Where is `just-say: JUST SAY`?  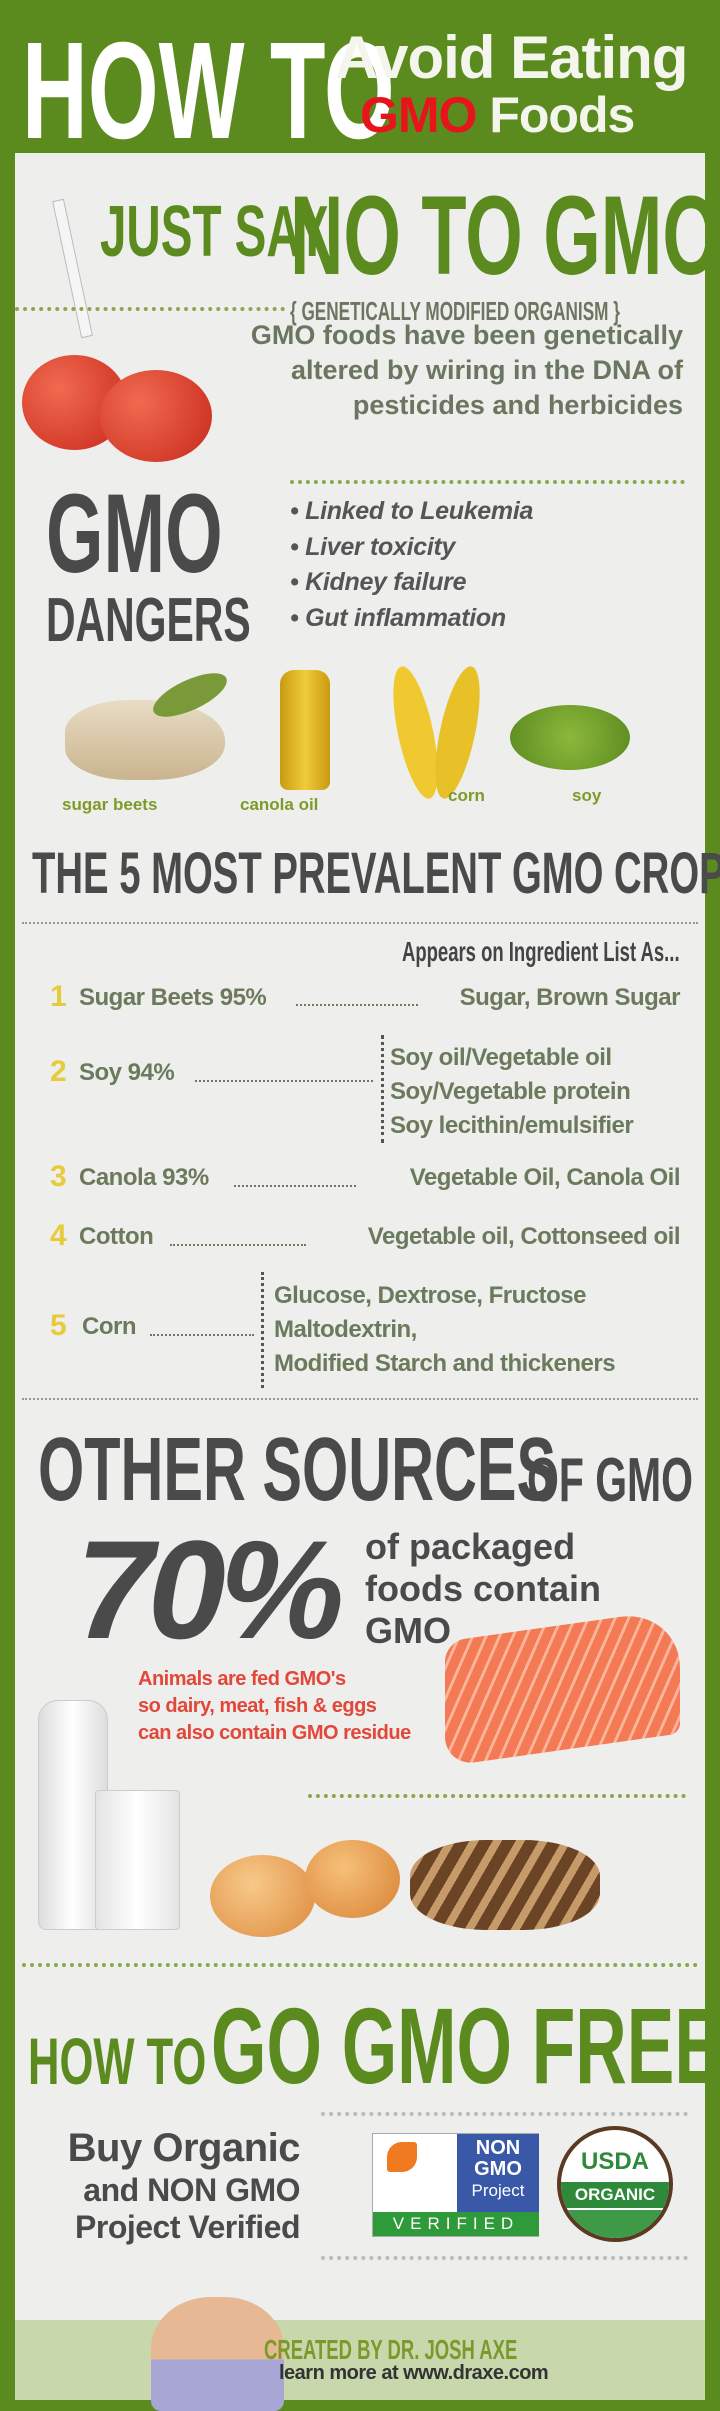 just-say: JUST SAY is located at coordinates (214, 232).